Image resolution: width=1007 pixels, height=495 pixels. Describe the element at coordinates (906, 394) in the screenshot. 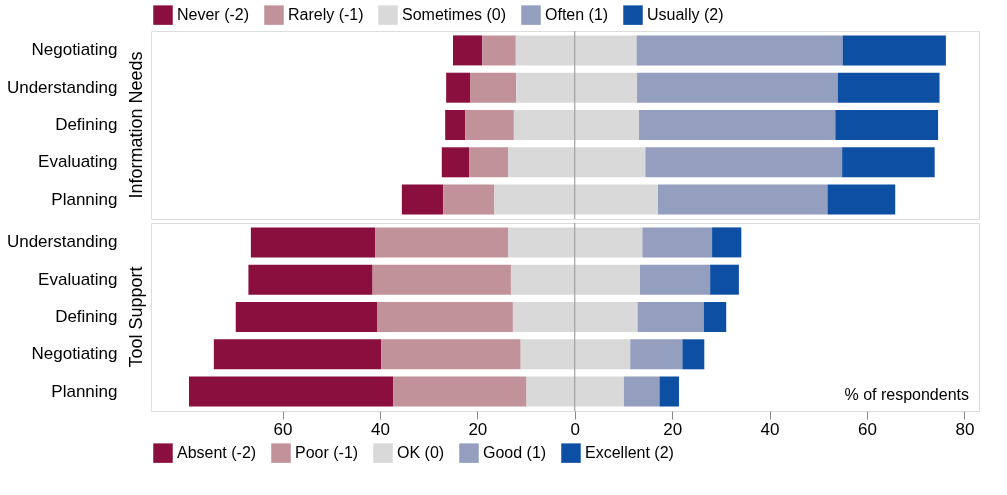

I see `annotation: % of respondents` at that location.